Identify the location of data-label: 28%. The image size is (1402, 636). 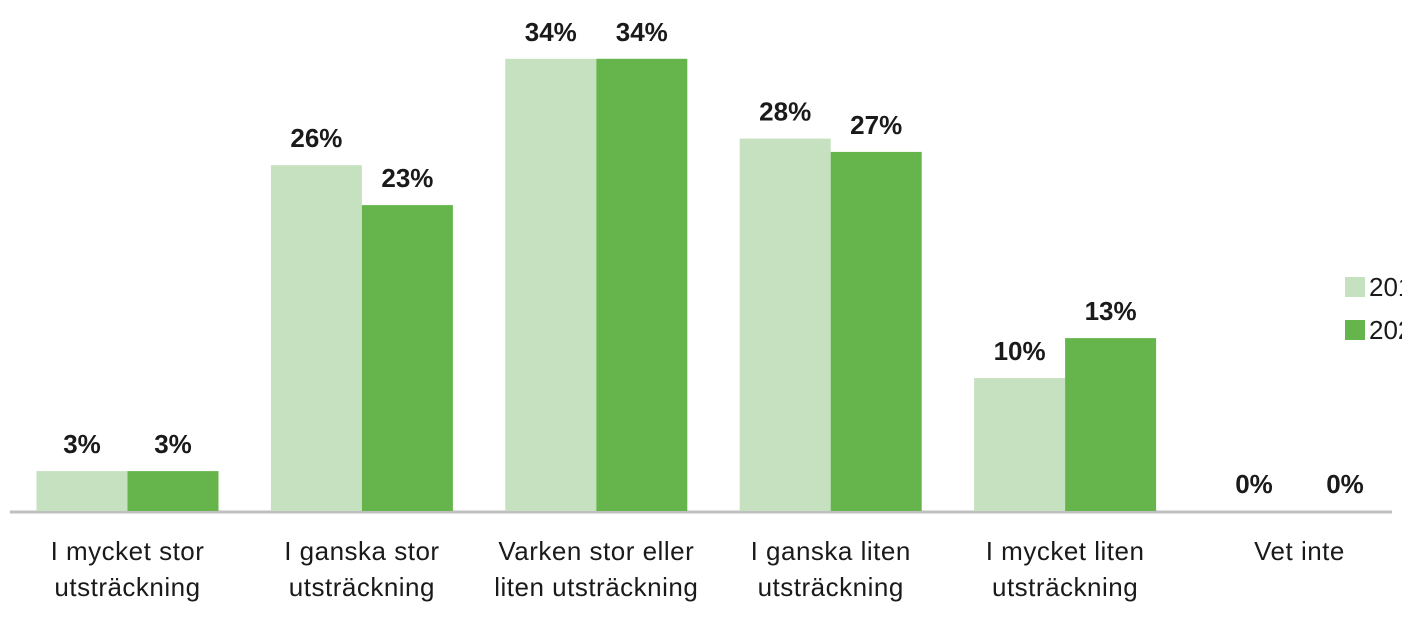
(785, 112).